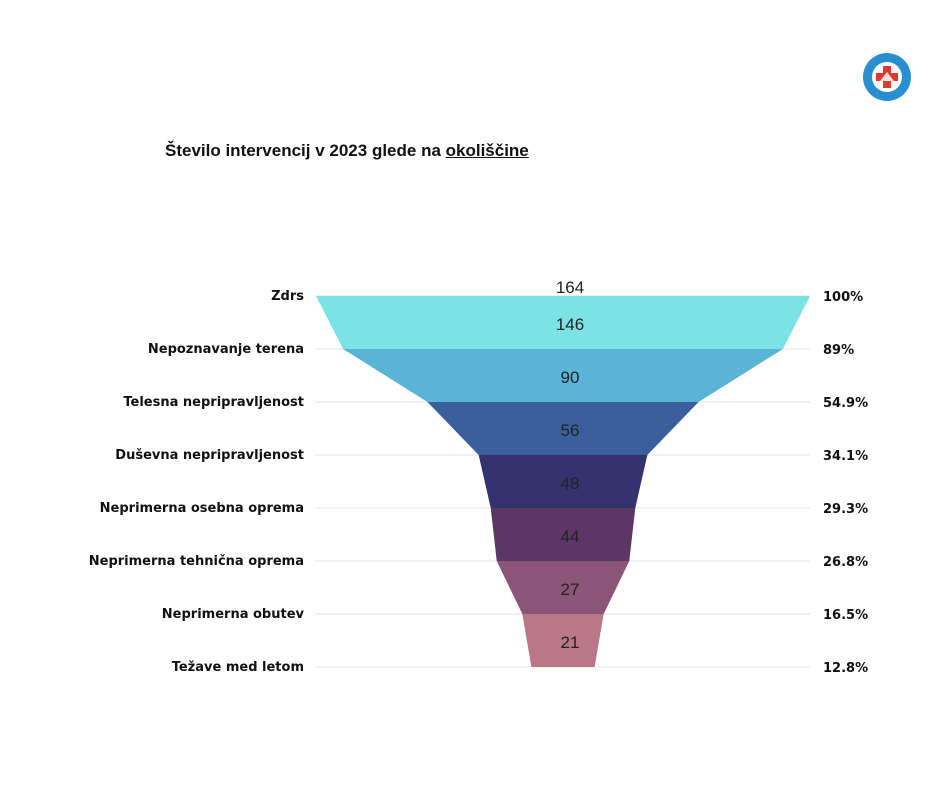 The width and height of the screenshot is (940, 788). Describe the element at coordinates (570, 377) in the screenshot. I see `data-label: 90` at that location.